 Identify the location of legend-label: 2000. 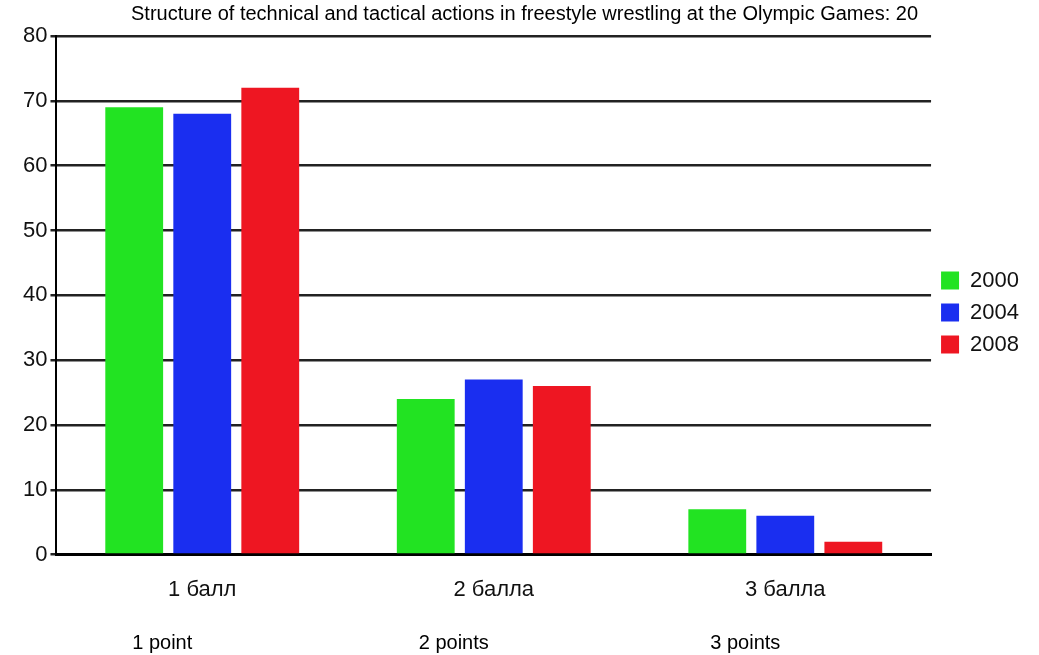
(995, 279).